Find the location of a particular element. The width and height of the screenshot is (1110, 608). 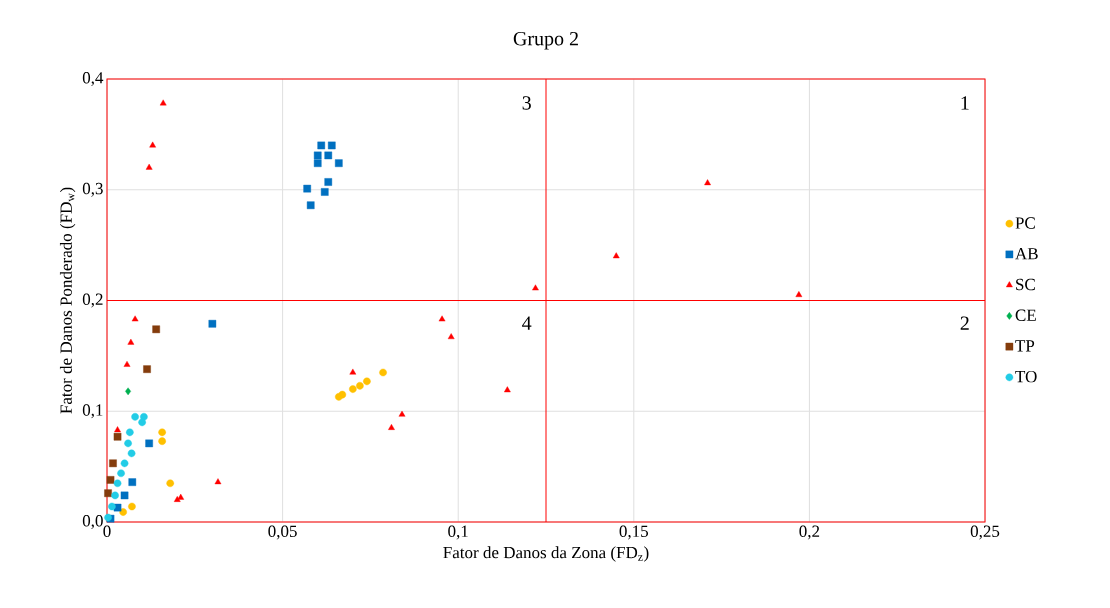

legend-label: CE is located at coordinates (1025, 315).